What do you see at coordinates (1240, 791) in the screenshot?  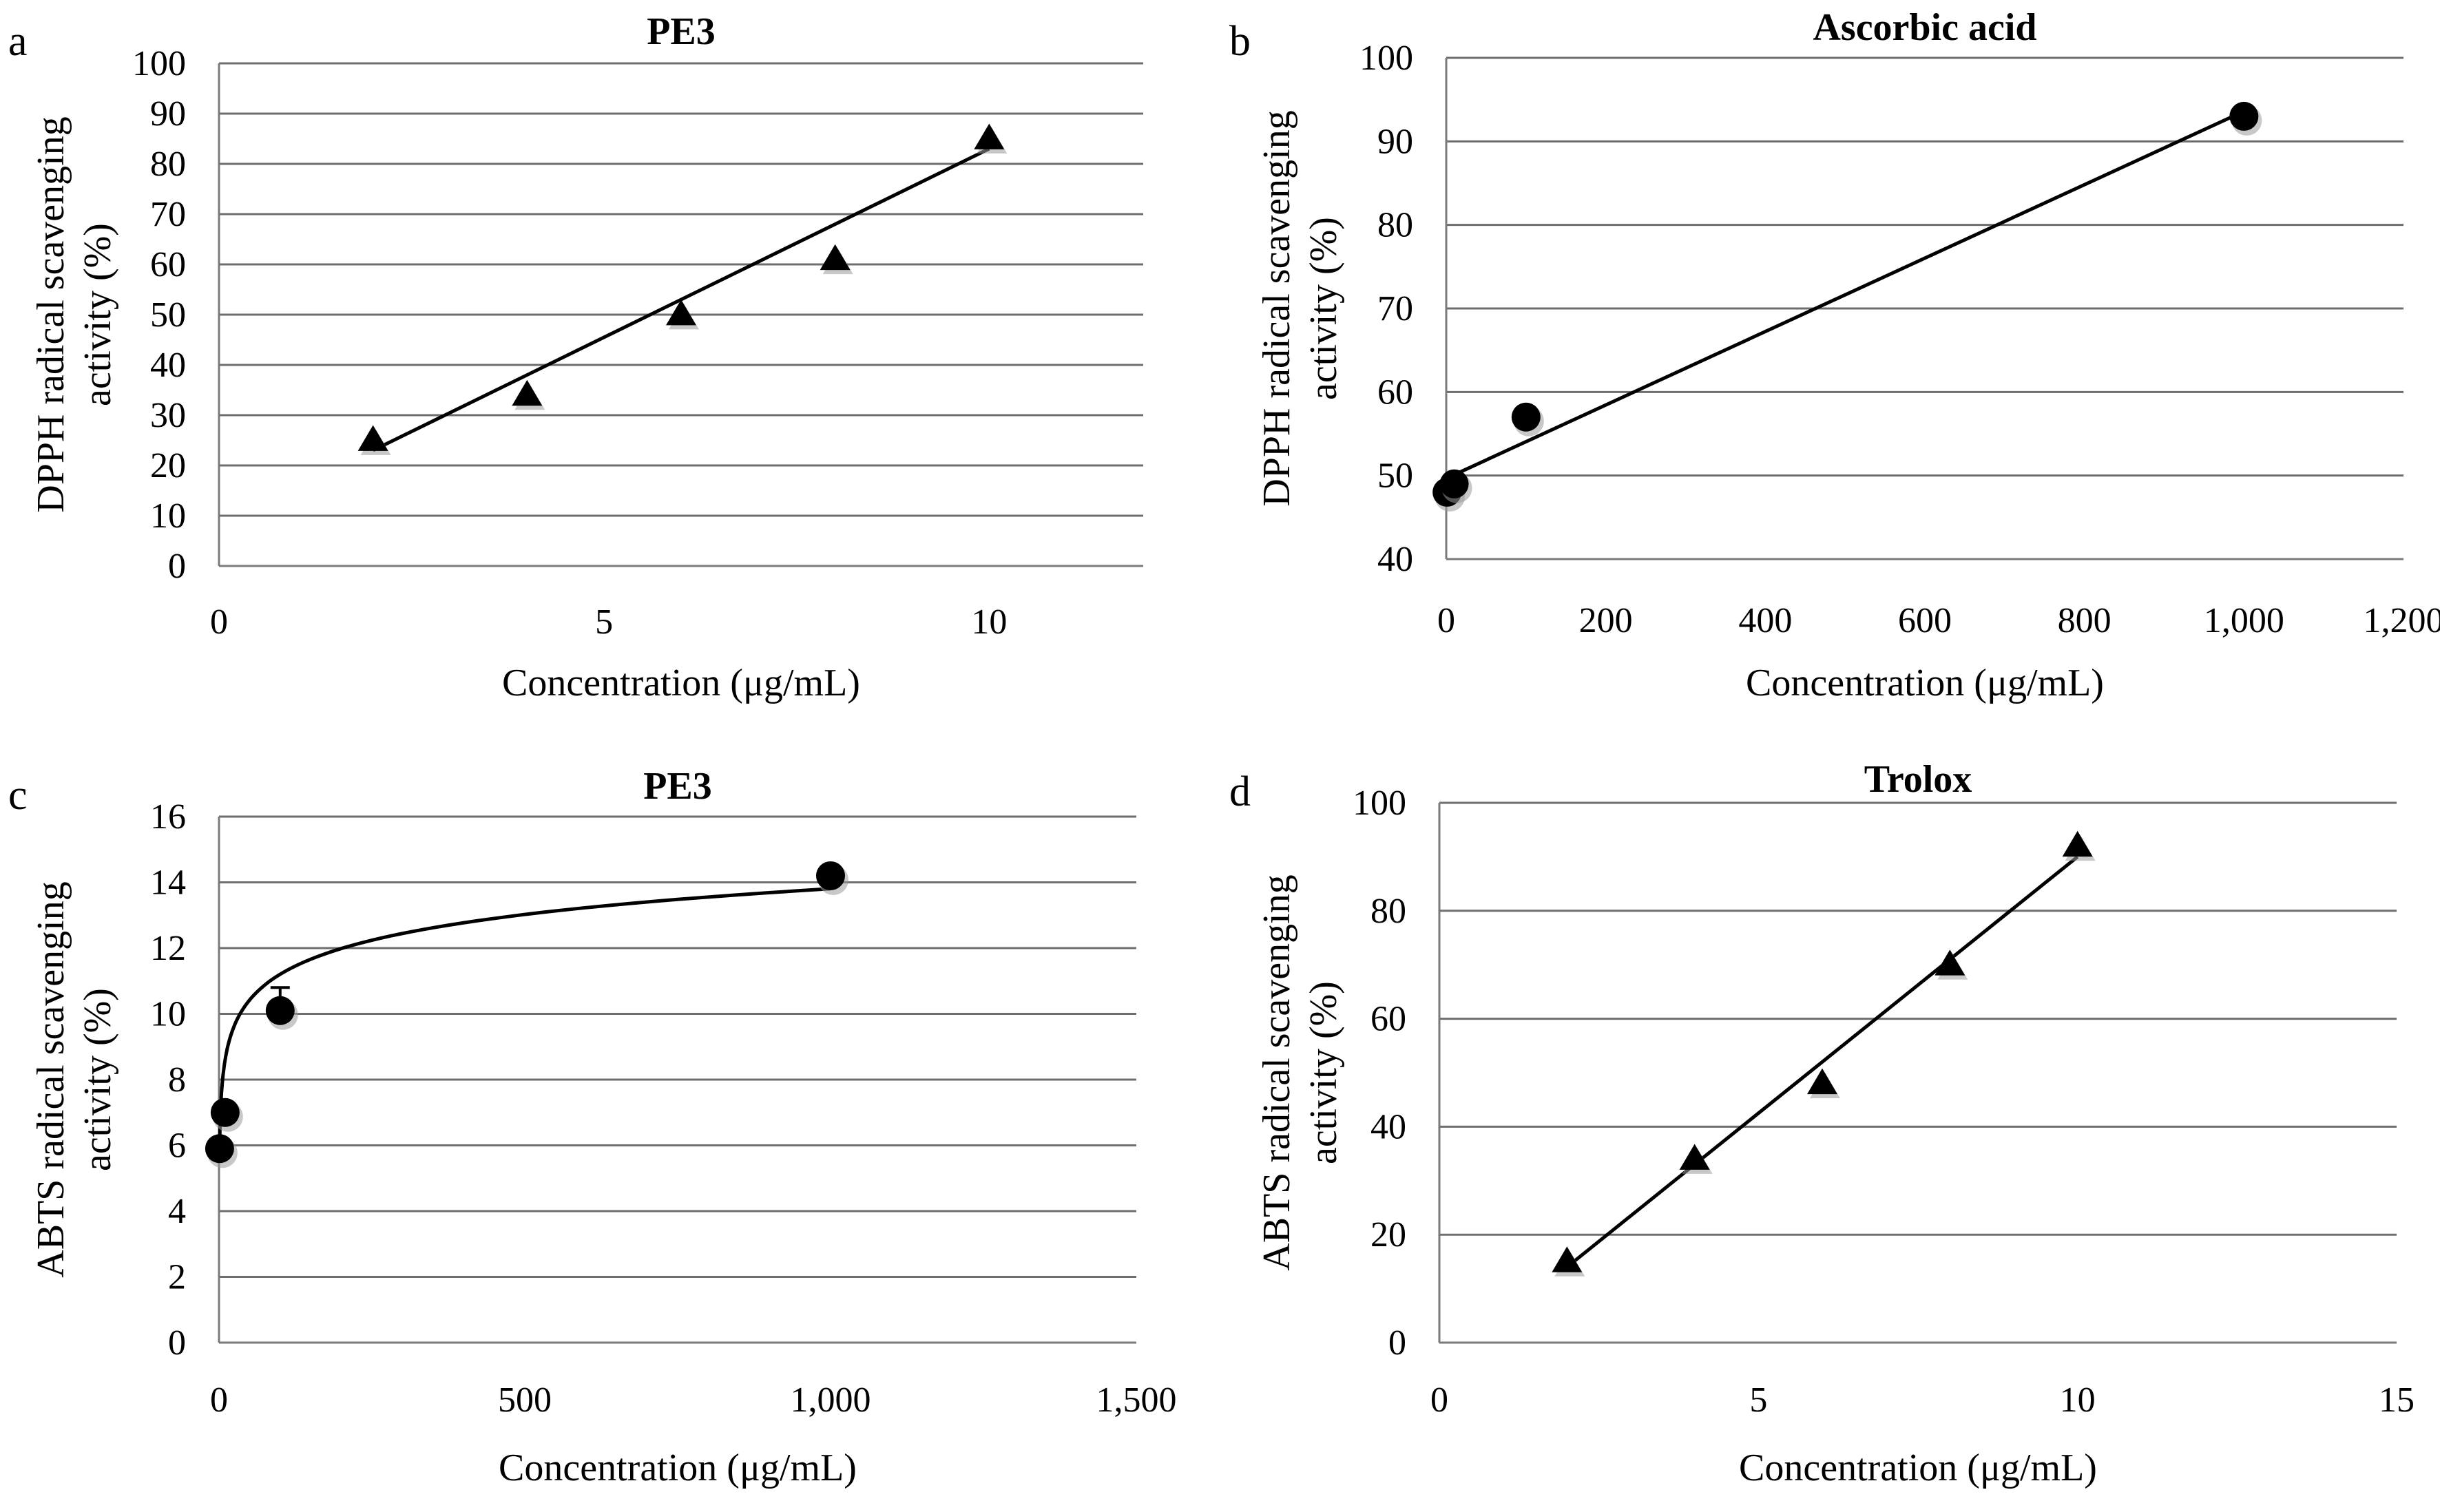 I see `panel-label-d: d` at bounding box center [1240, 791].